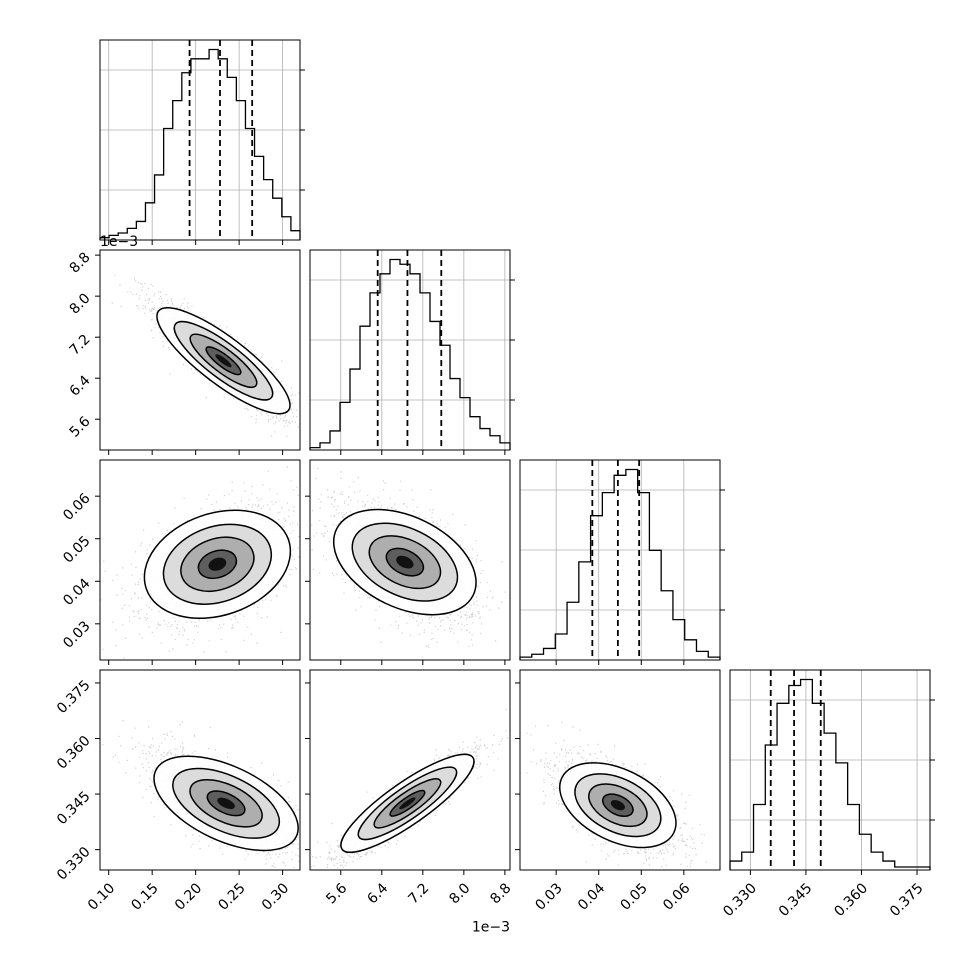 The height and width of the screenshot is (970, 970). I want to click on y-tick-label-2-1: 0.04, so click(76, 592).